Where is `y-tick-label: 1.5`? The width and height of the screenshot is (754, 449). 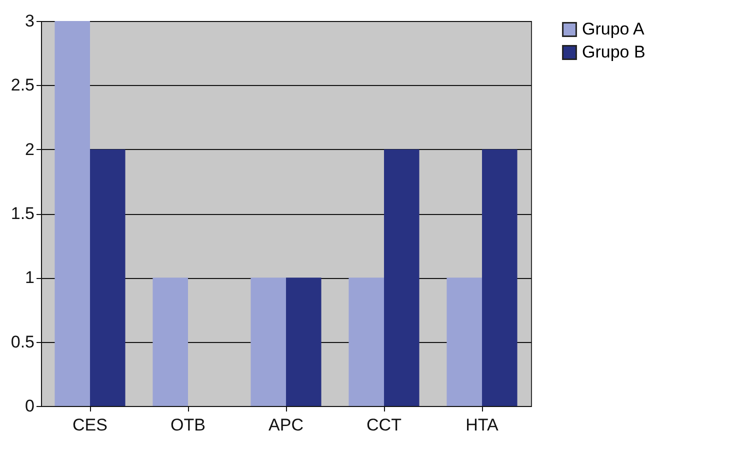
y-tick-label: 1.5 is located at coordinates (22, 213).